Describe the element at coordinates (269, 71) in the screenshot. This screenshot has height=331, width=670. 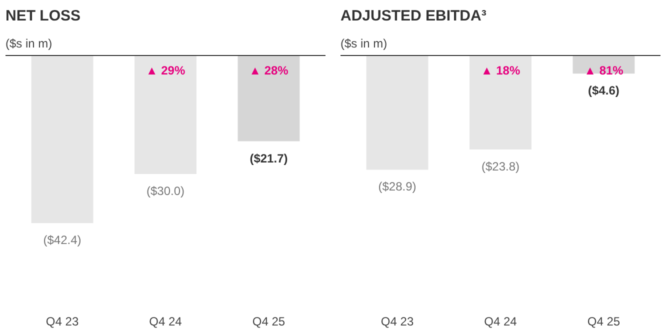
I see `annotation: ▲ 28%` at that location.